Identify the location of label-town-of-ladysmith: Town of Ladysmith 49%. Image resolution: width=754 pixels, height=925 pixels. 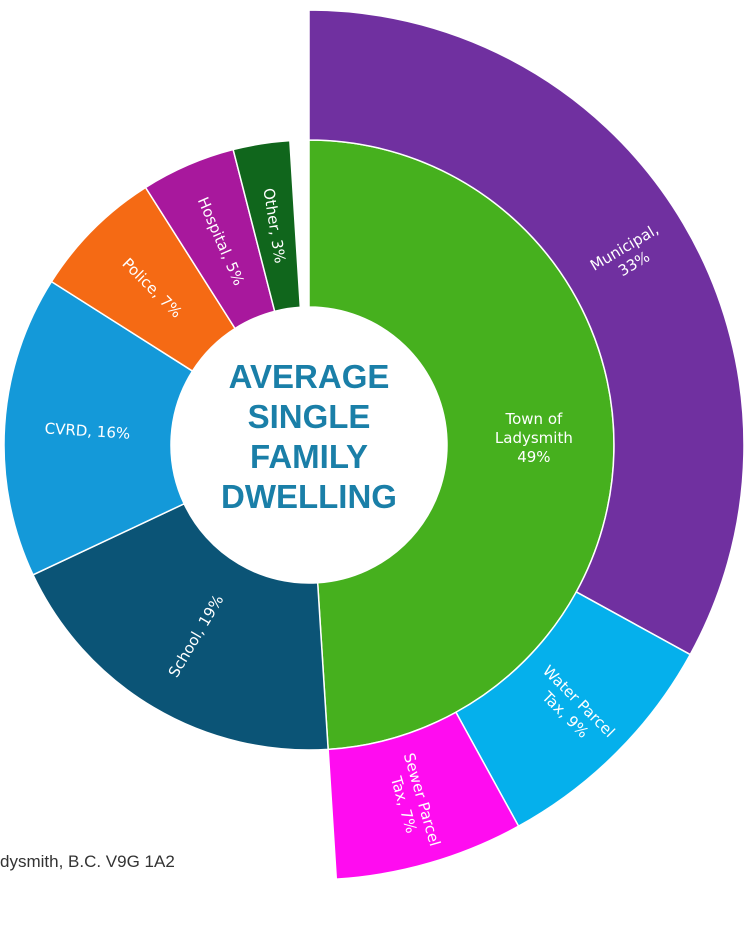
(534, 438).